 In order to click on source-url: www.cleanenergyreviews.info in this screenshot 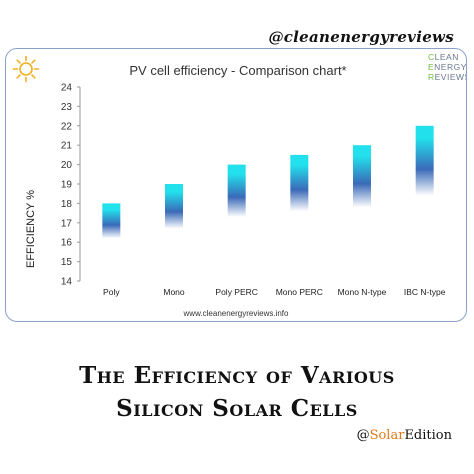, I will do `click(236, 313)`.